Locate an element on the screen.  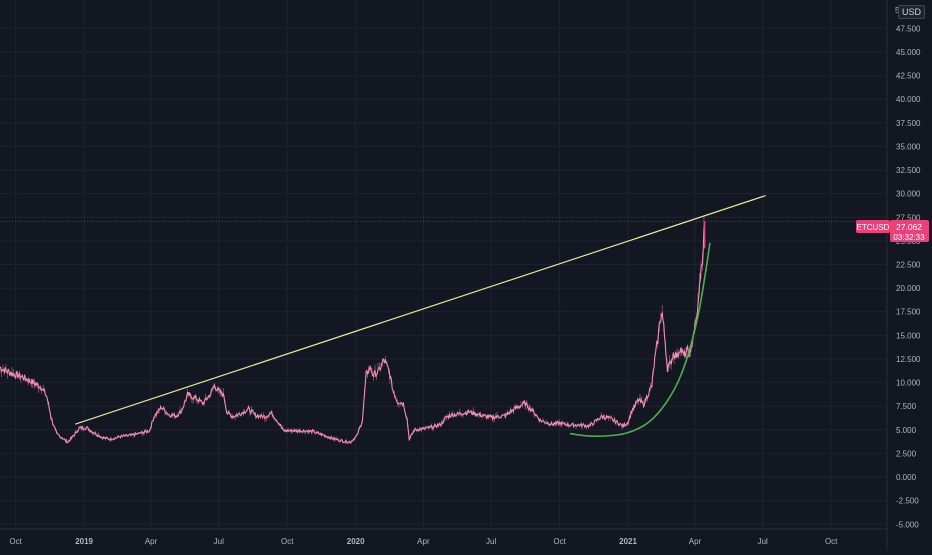
y-tick-label: 27.500 is located at coordinates (908, 217).